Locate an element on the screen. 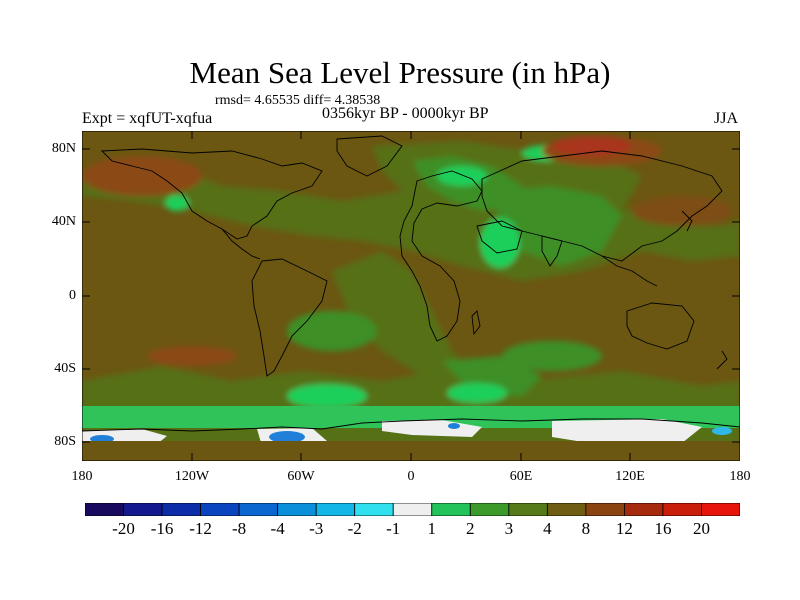 The width and height of the screenshot is (800, 600). coast-madagascar is located at coordinates (476, 323).